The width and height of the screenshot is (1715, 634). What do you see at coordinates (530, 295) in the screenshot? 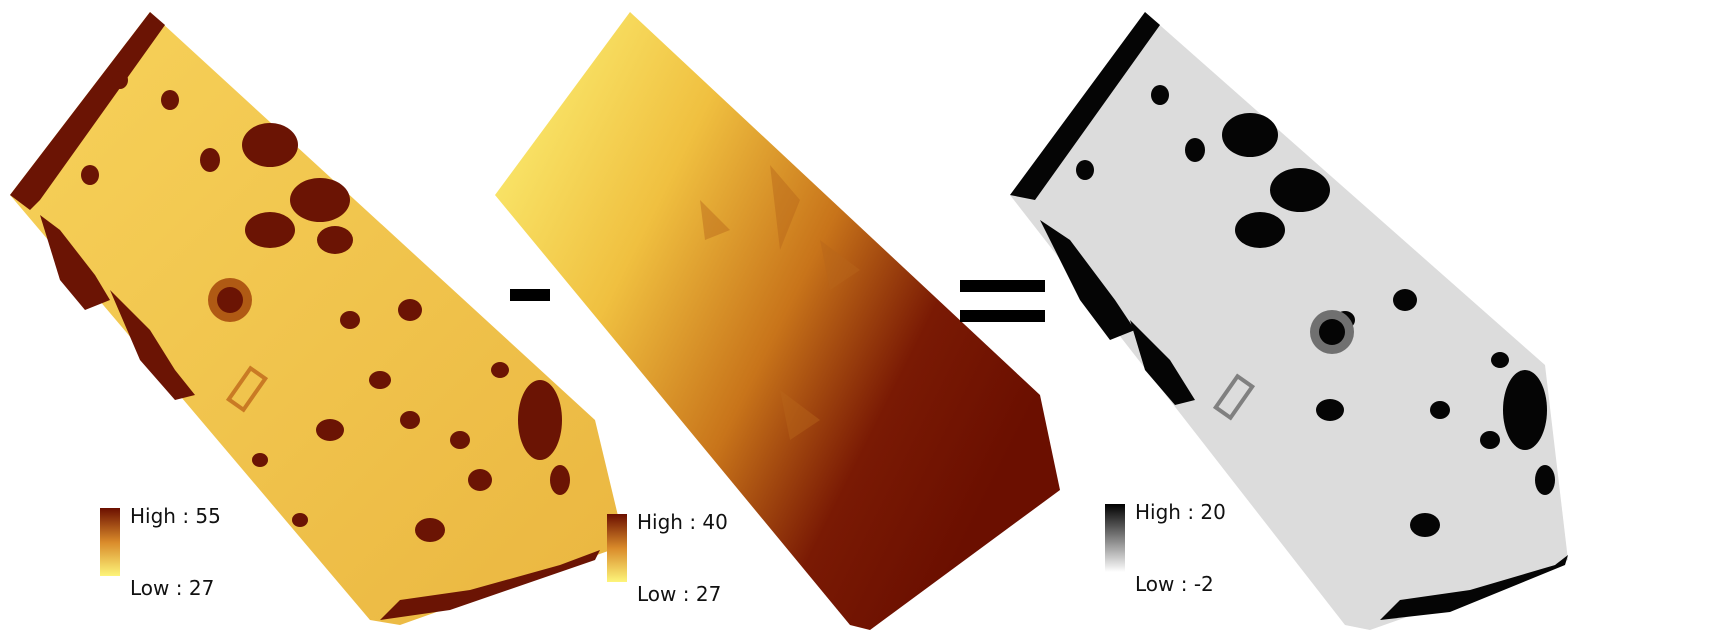
I see `minus-operator` at bounding box center [530, 295].